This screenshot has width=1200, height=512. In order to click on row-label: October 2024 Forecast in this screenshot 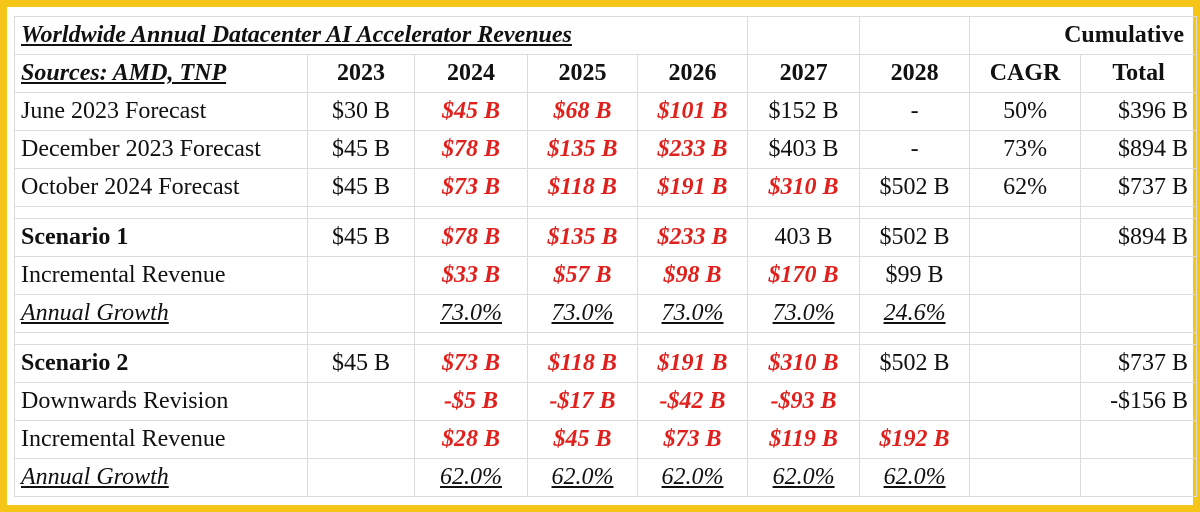, I will do `click(161, 187)`.